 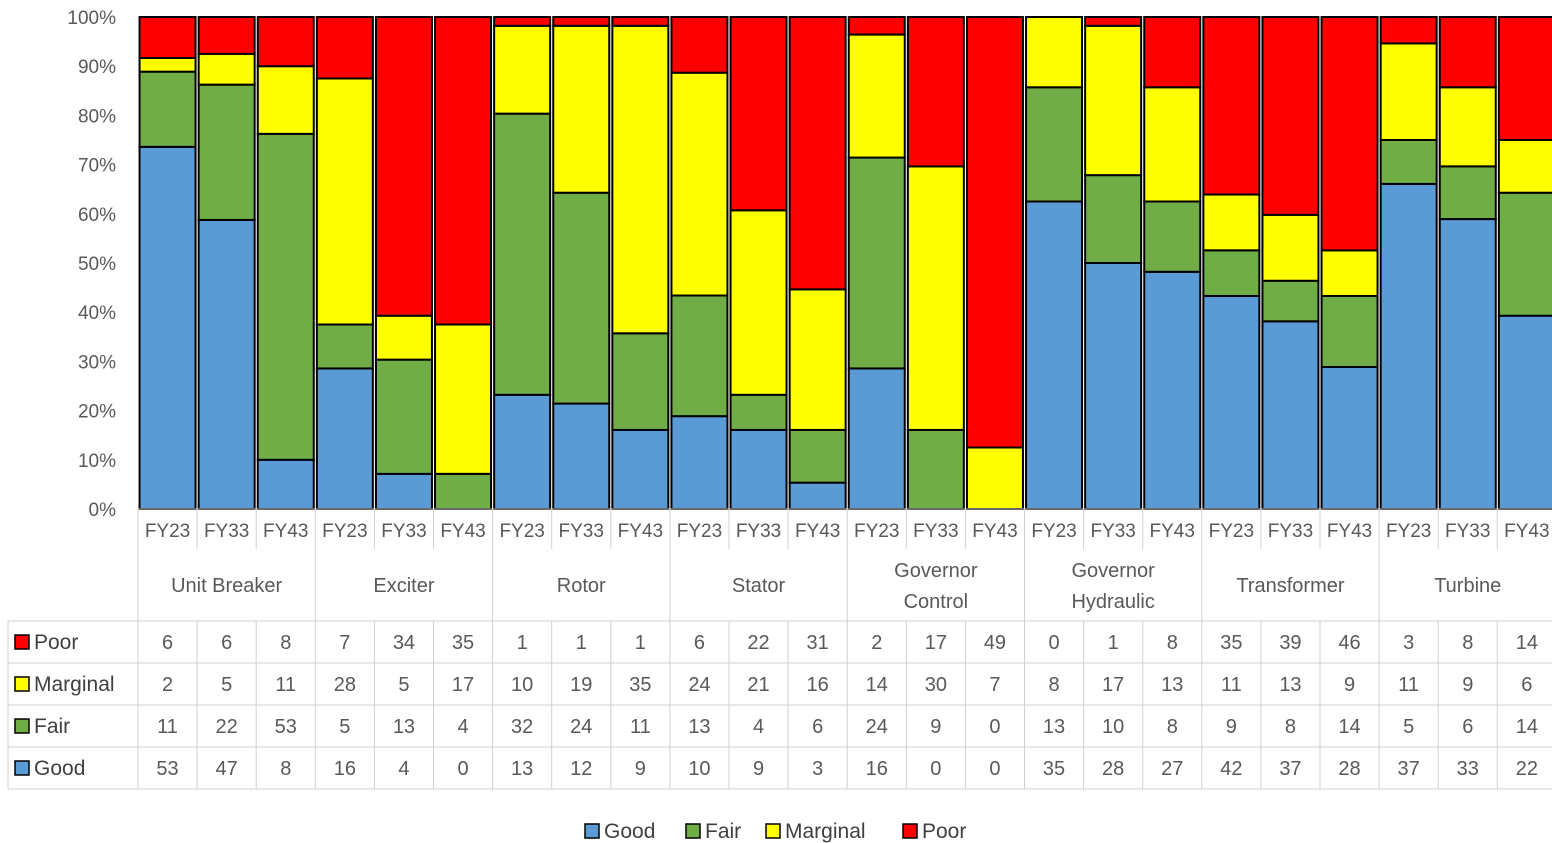 What do you see at coordinates (522, 727) in the screenshot?
I see `table-cell: 32` at bounding box center [522, 727].